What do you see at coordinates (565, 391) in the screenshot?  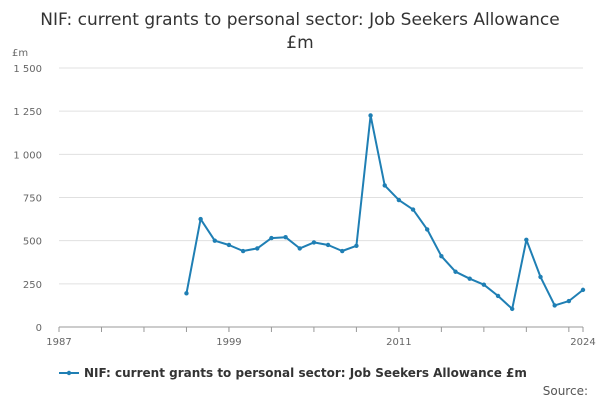 I see `source-label: Source:` at bounding box center [565, 391].